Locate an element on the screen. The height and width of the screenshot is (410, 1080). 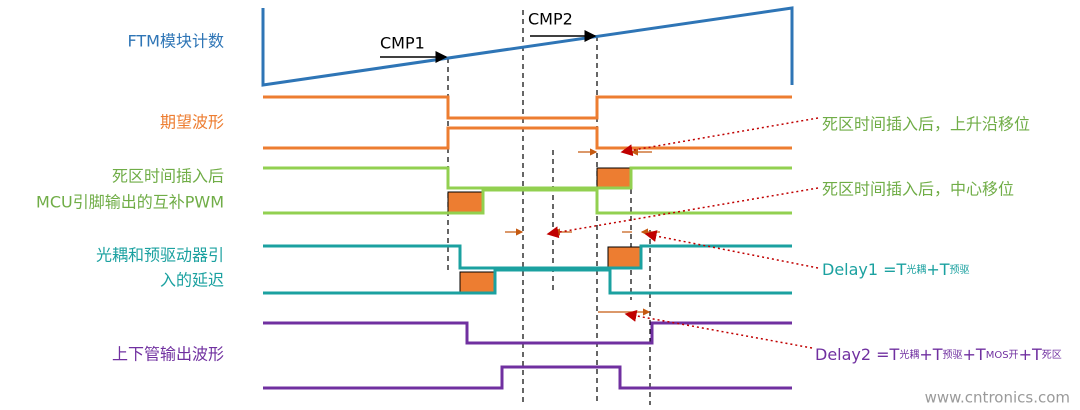
output-wave is located at coordinates (527, 355).